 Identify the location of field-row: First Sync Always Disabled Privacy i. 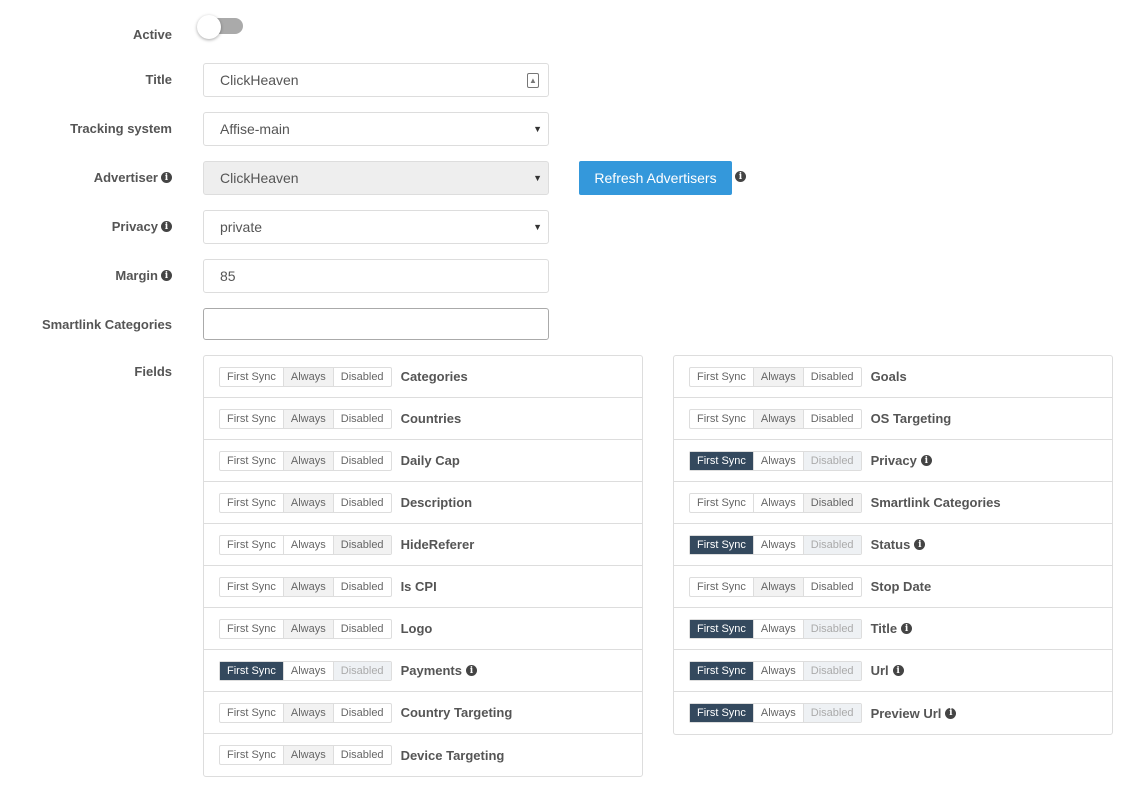
(893, 461).